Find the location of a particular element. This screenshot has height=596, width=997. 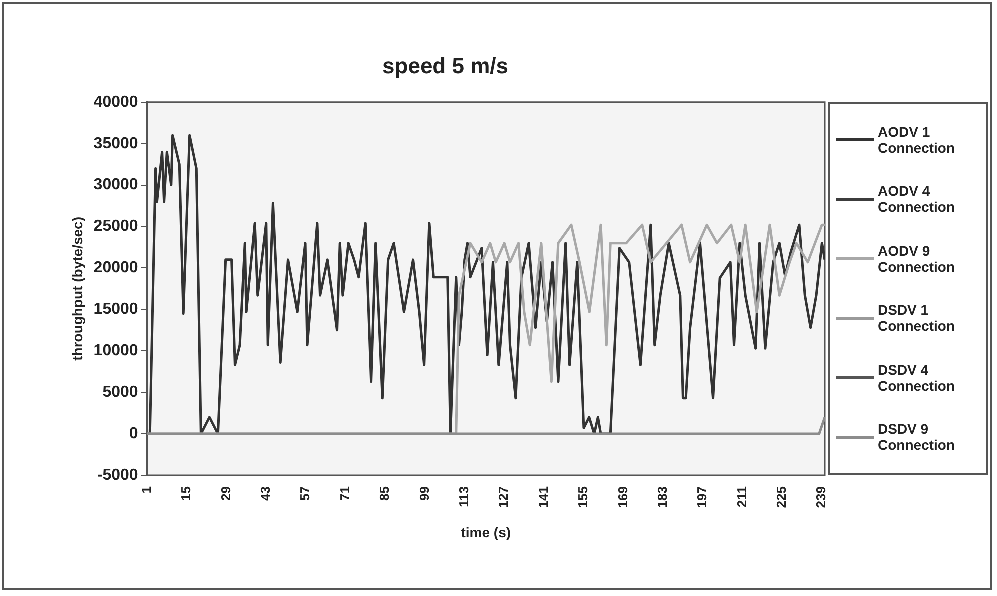

x-tick-label: 197 is located at coordinates (702, 497).